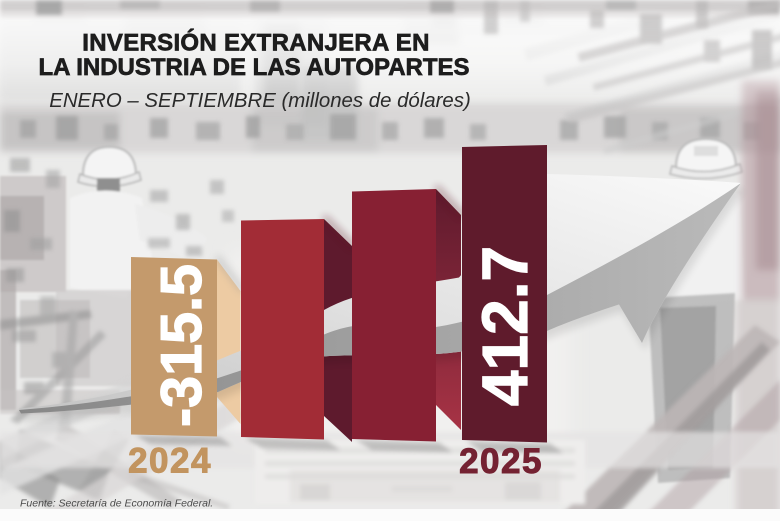  I want to click on svg-text: 2025, so click(501, 461).